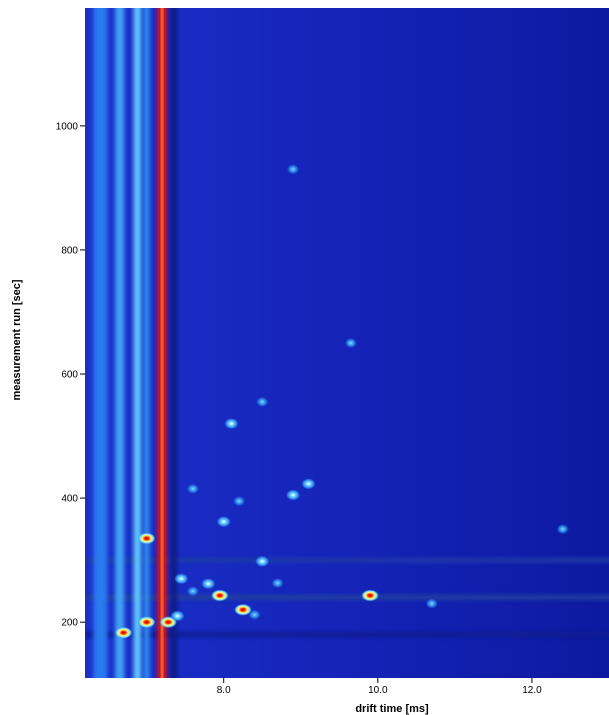 The height and width of the screenshot is (715, 609). What do you see at coordinates (67, 126) in the screenshot?
I see `y-tick-label-4: 1000` at bounding box center [67, 126].